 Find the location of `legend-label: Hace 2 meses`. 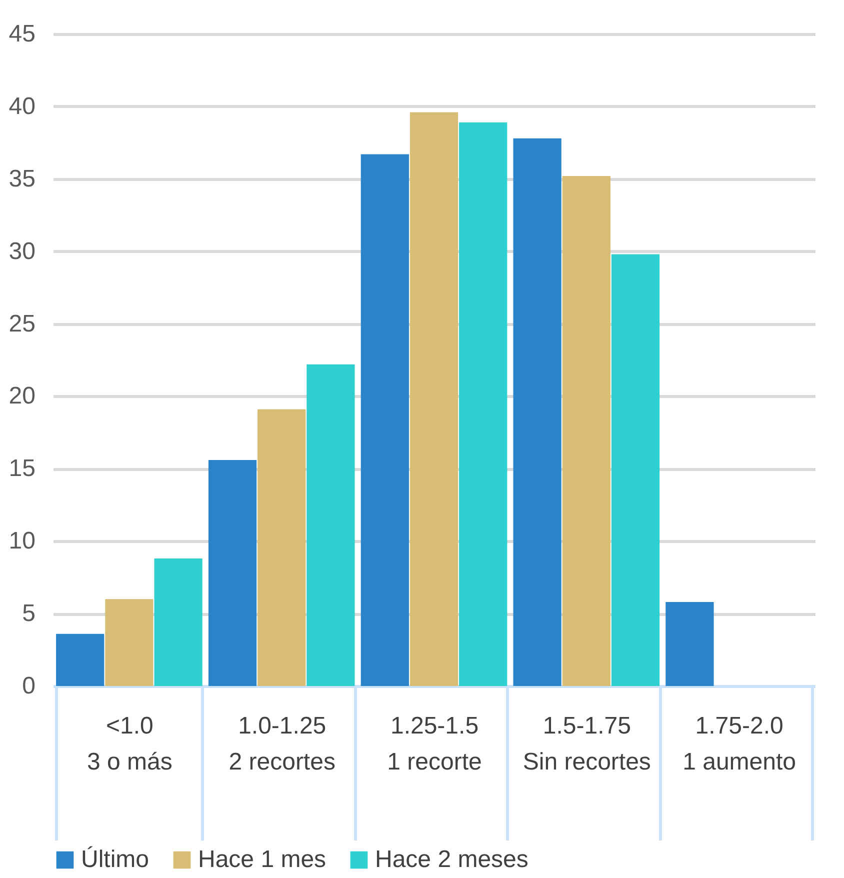

legend-label: Hace 2 meses is located at coordinates (451, 859).